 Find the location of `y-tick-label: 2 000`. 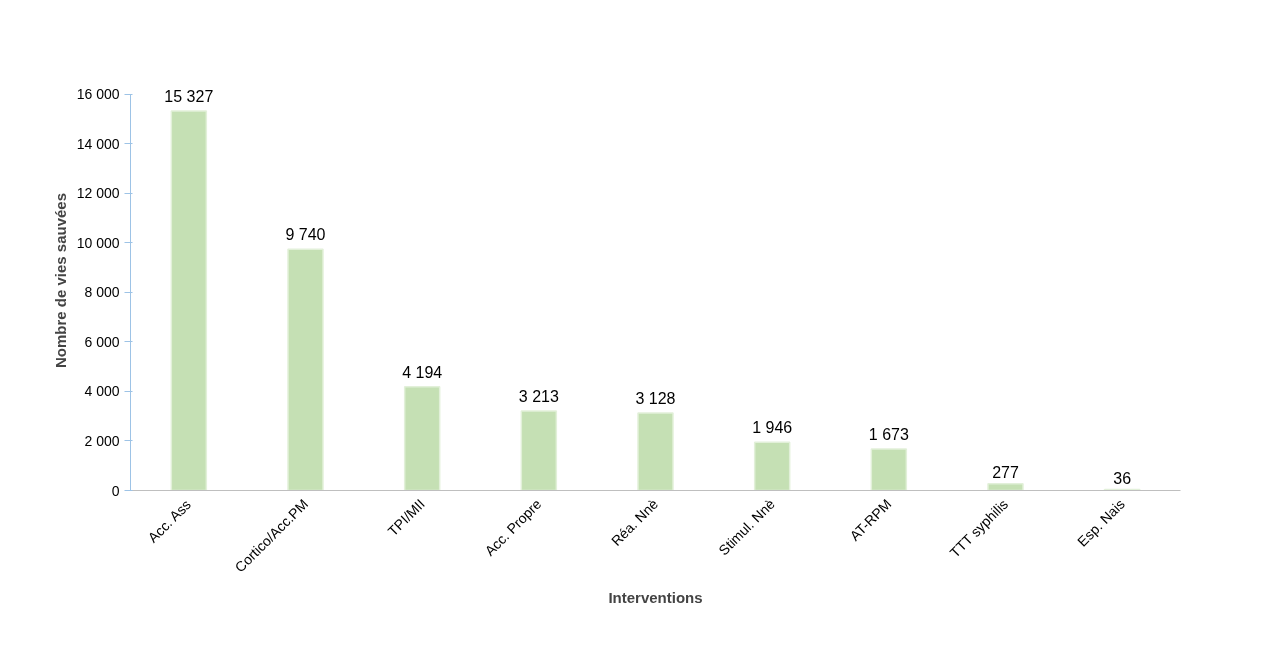

y-tick-label: 2 000 is located at coordinates (102, 440).